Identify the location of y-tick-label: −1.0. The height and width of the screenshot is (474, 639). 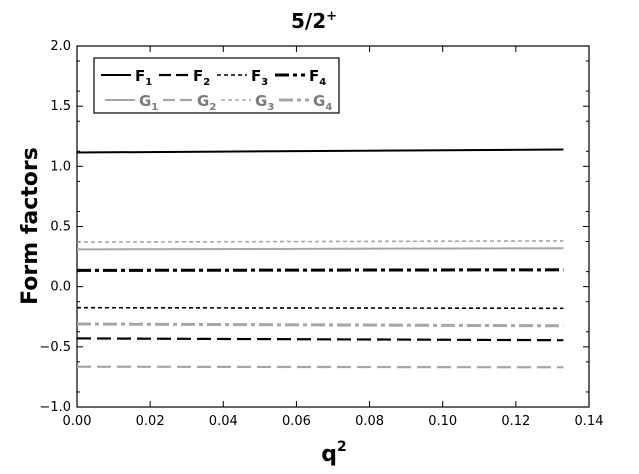
(55, 407).